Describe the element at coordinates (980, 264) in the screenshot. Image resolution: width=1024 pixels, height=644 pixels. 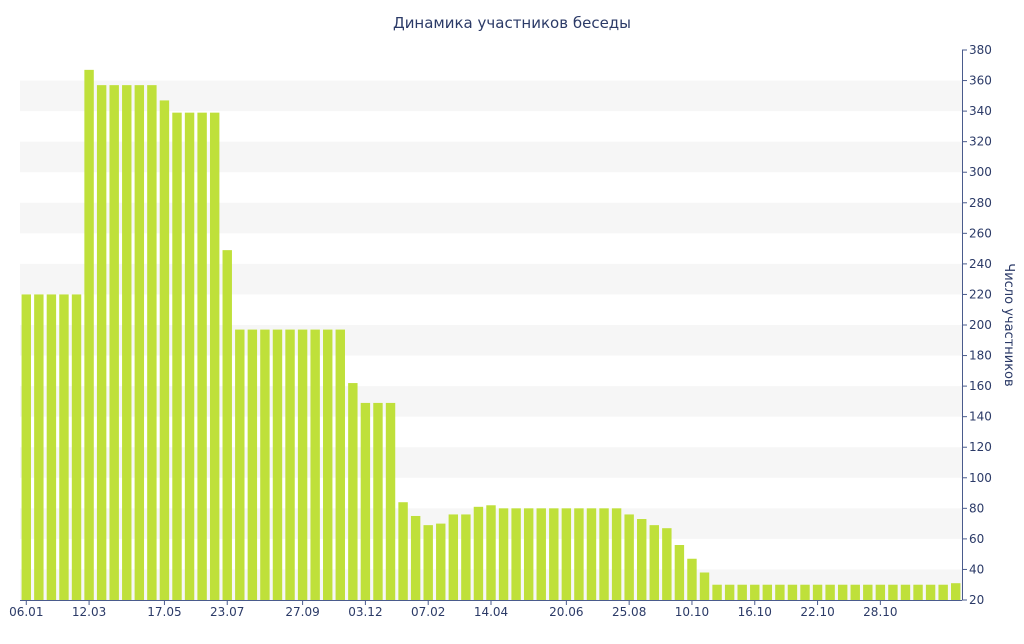
I see `y-tick-label: 240` at that location.